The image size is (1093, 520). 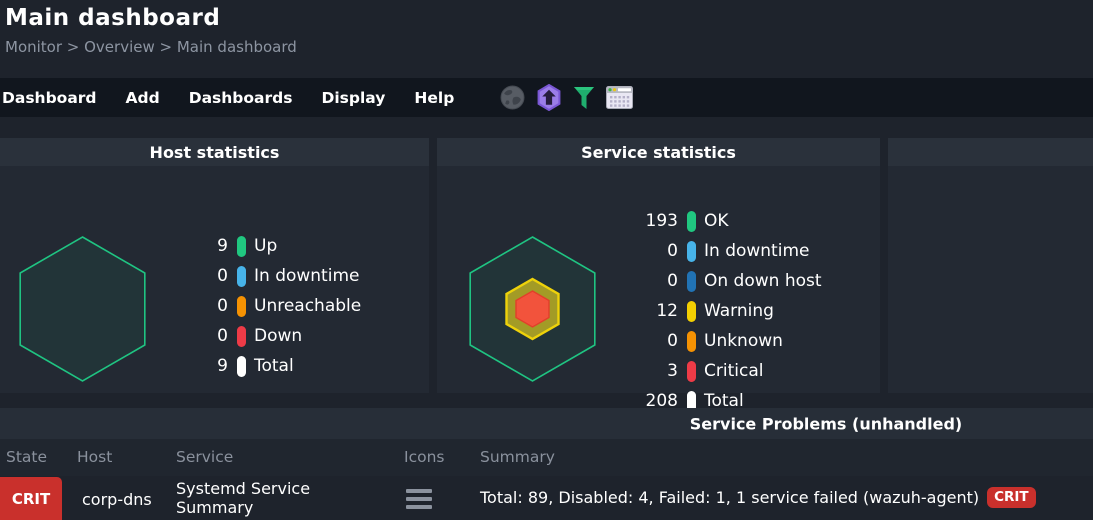 I want to click on host-link: corp-dns, so click(x=117, y=499).